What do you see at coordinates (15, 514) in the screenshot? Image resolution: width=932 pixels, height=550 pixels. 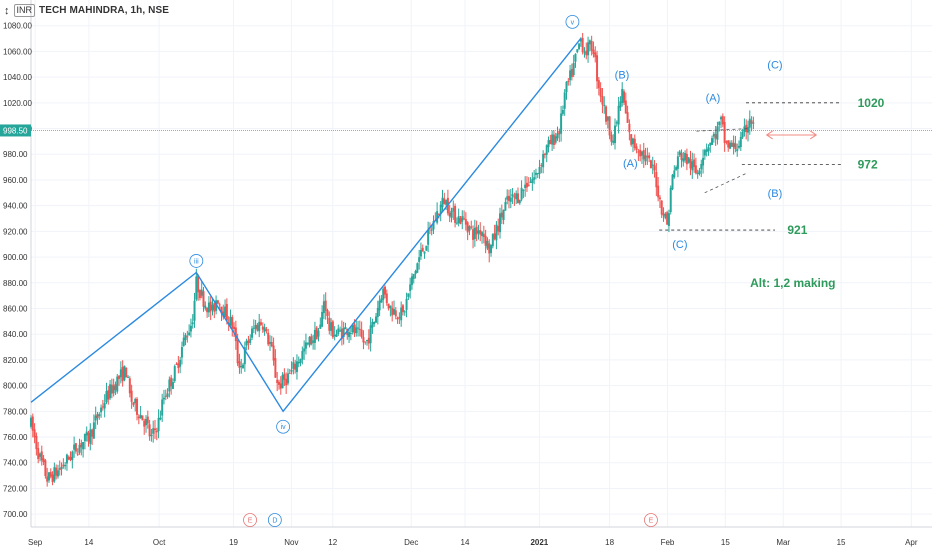 I see `y-tick-label: 700.00` at bounding box center [15, 514].